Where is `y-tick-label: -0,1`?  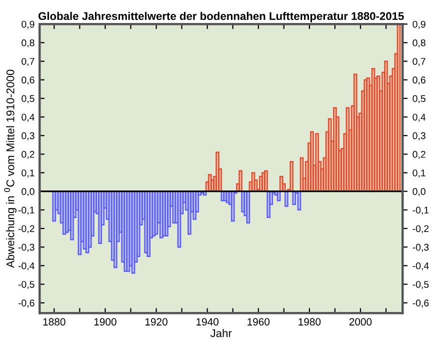 y-tick-label: -0,1 is located at coordinates (26, 210).